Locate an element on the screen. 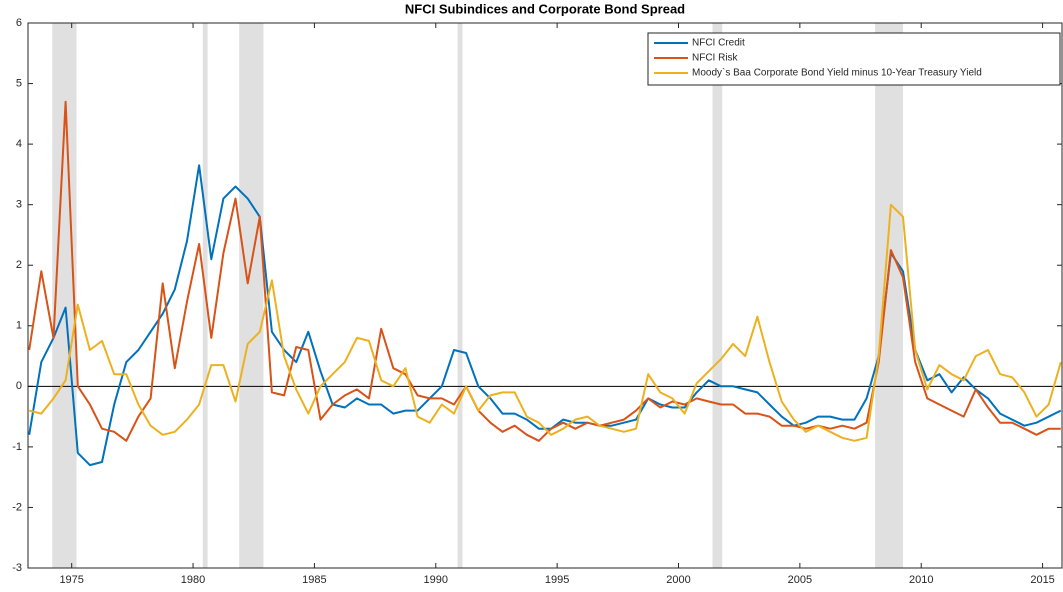 The height and width of the screenshot is (592, 1063). x-tick-label: 1995 is located at coordinates (557, 580).